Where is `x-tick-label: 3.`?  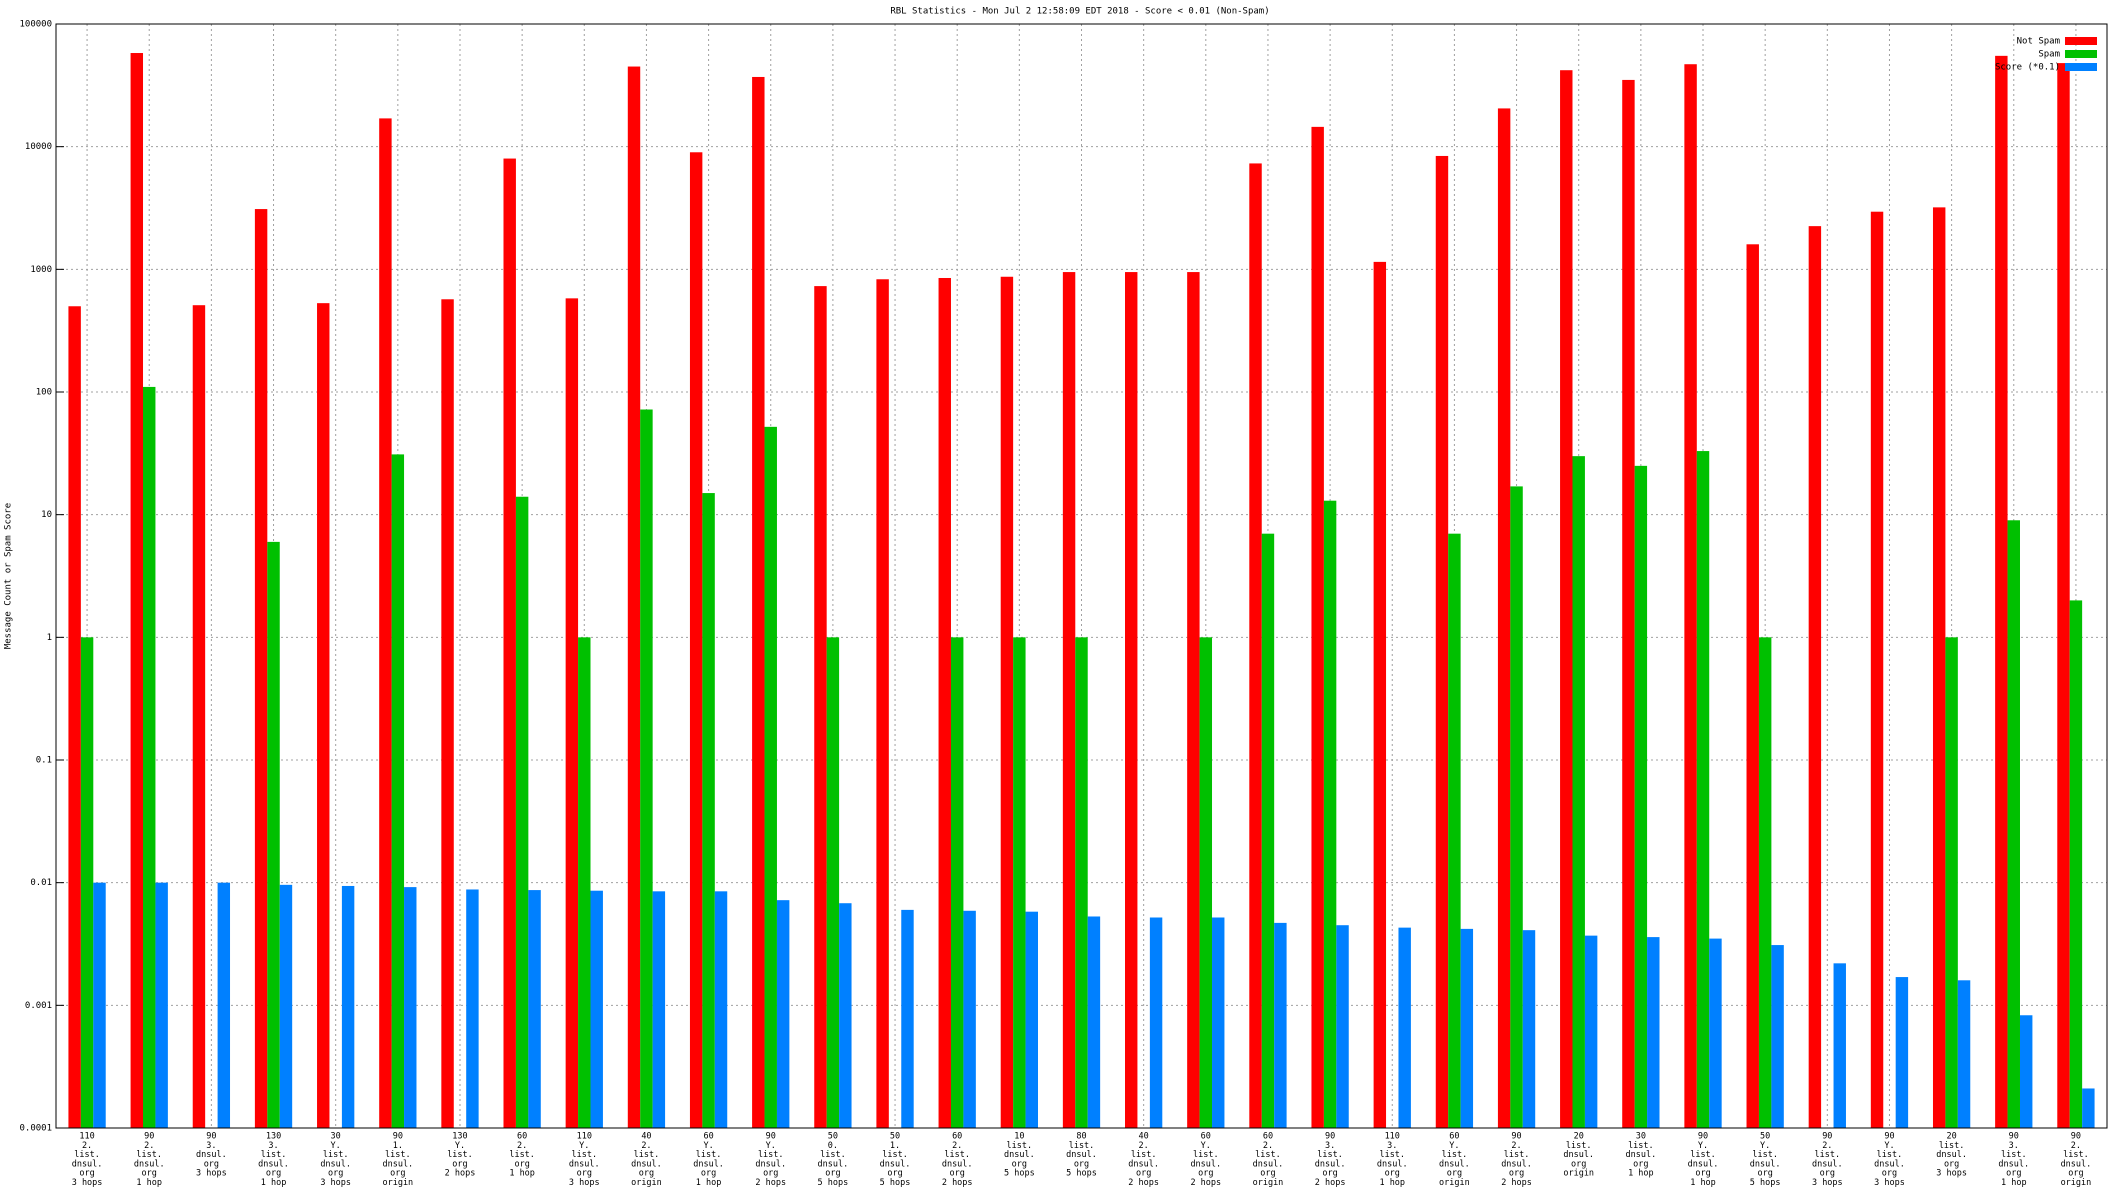 x-tick-label: 3. is located at coordinates (1330, 1146).